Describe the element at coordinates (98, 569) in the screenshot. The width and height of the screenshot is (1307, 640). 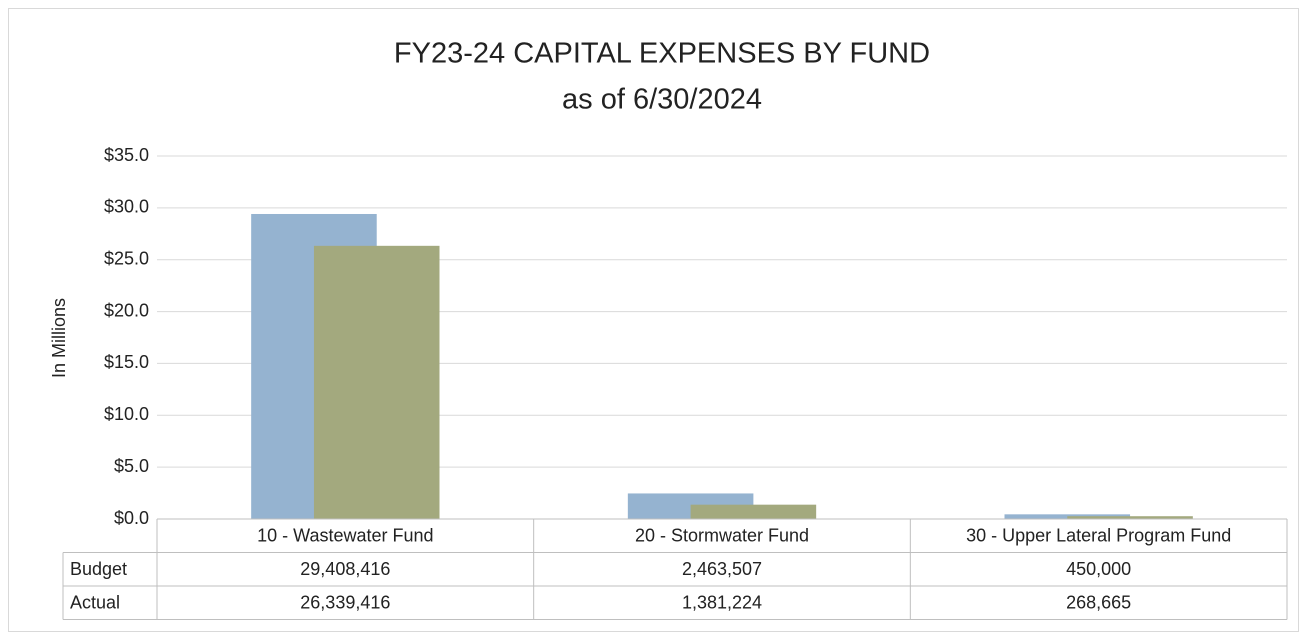
I see `legend-label: Budget` at that location.